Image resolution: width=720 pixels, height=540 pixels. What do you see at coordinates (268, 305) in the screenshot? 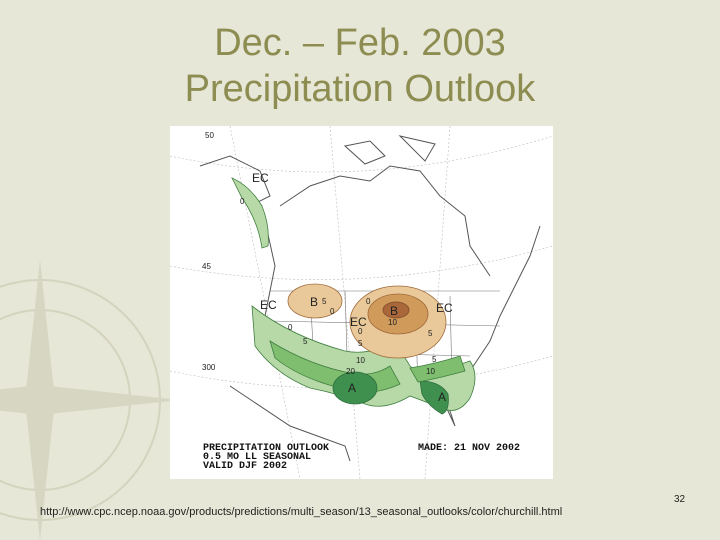
I see `ec-label-west: EC` at bounding box center [268, 305].